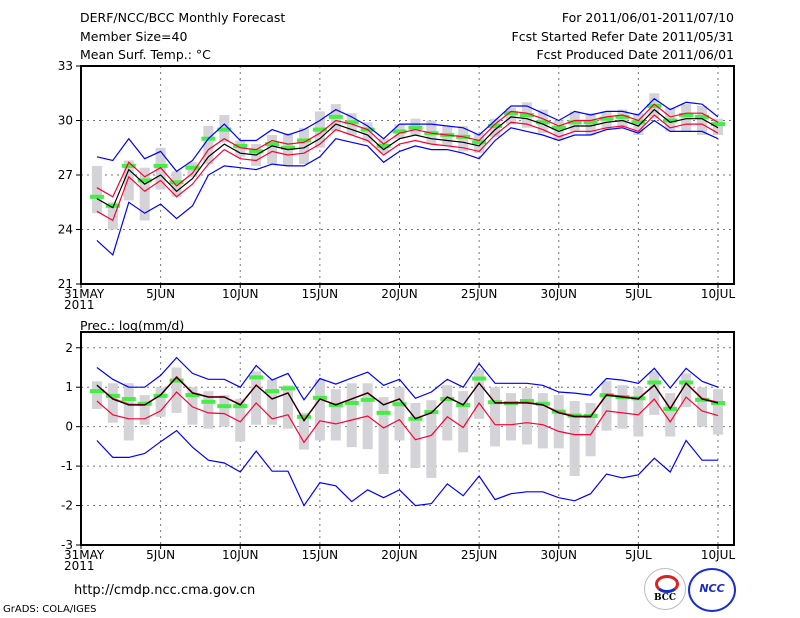 This screenshot has height=618, width=800. Describe the element at coordinates (407, 468) in the screenshot. I see `series-line-min` at that location.